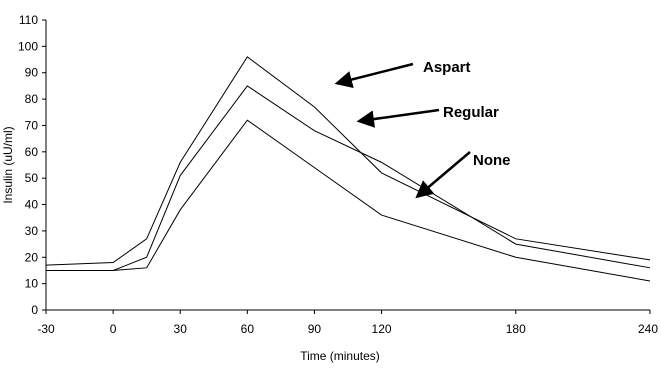 The height and width of the screenshot is (373, 661). I want to click on y-axis-ticks: 0 10 20 30 40 50 60 70 80 90 100 110, so click(32, 165).